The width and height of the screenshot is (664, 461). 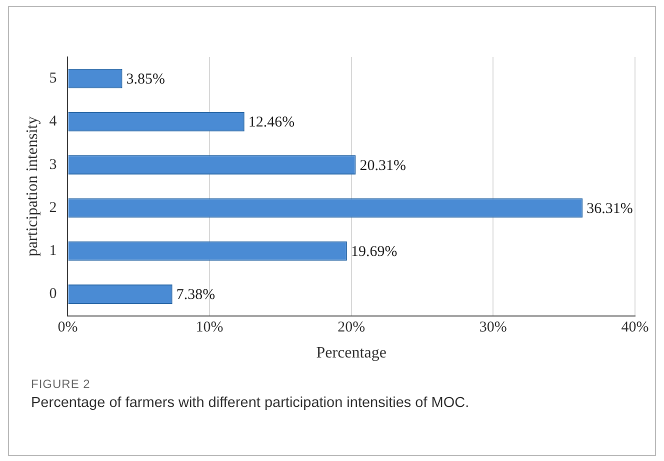 I want to click on caption: FIGURE 2, so click(x=61, y=384).